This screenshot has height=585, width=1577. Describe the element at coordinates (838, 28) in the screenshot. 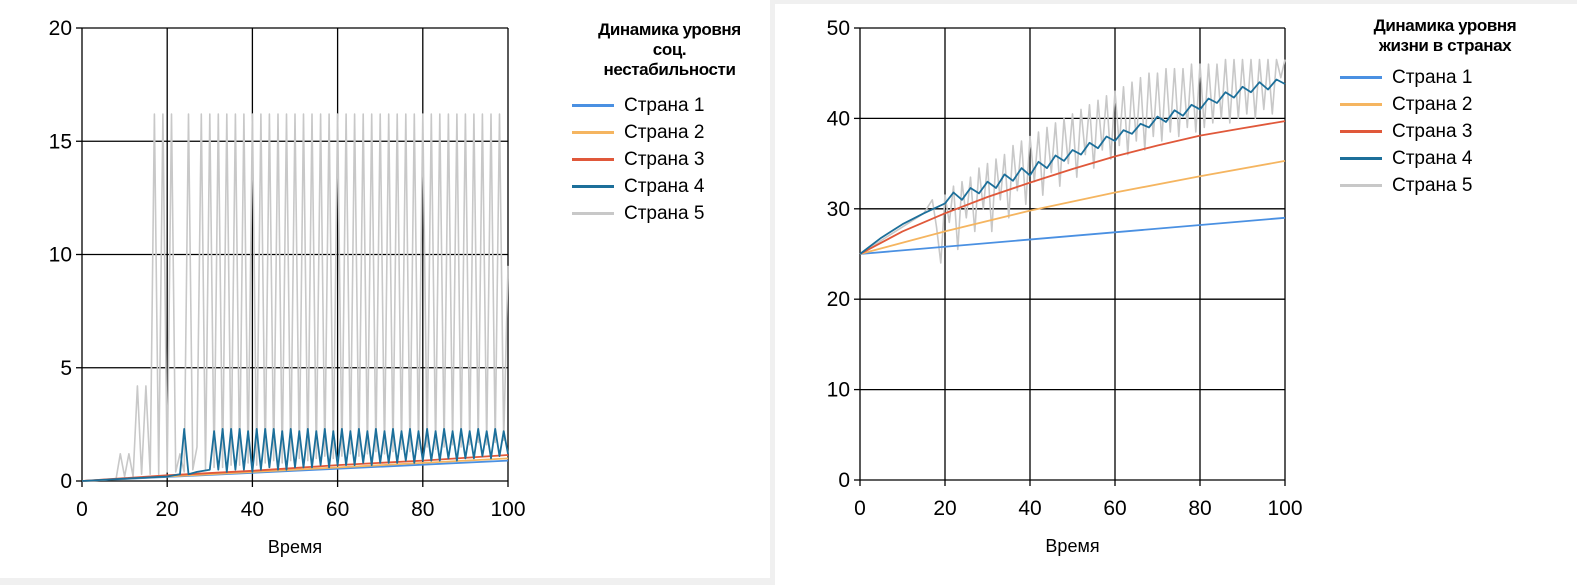

I see `y-tick-label: 50` at that location.